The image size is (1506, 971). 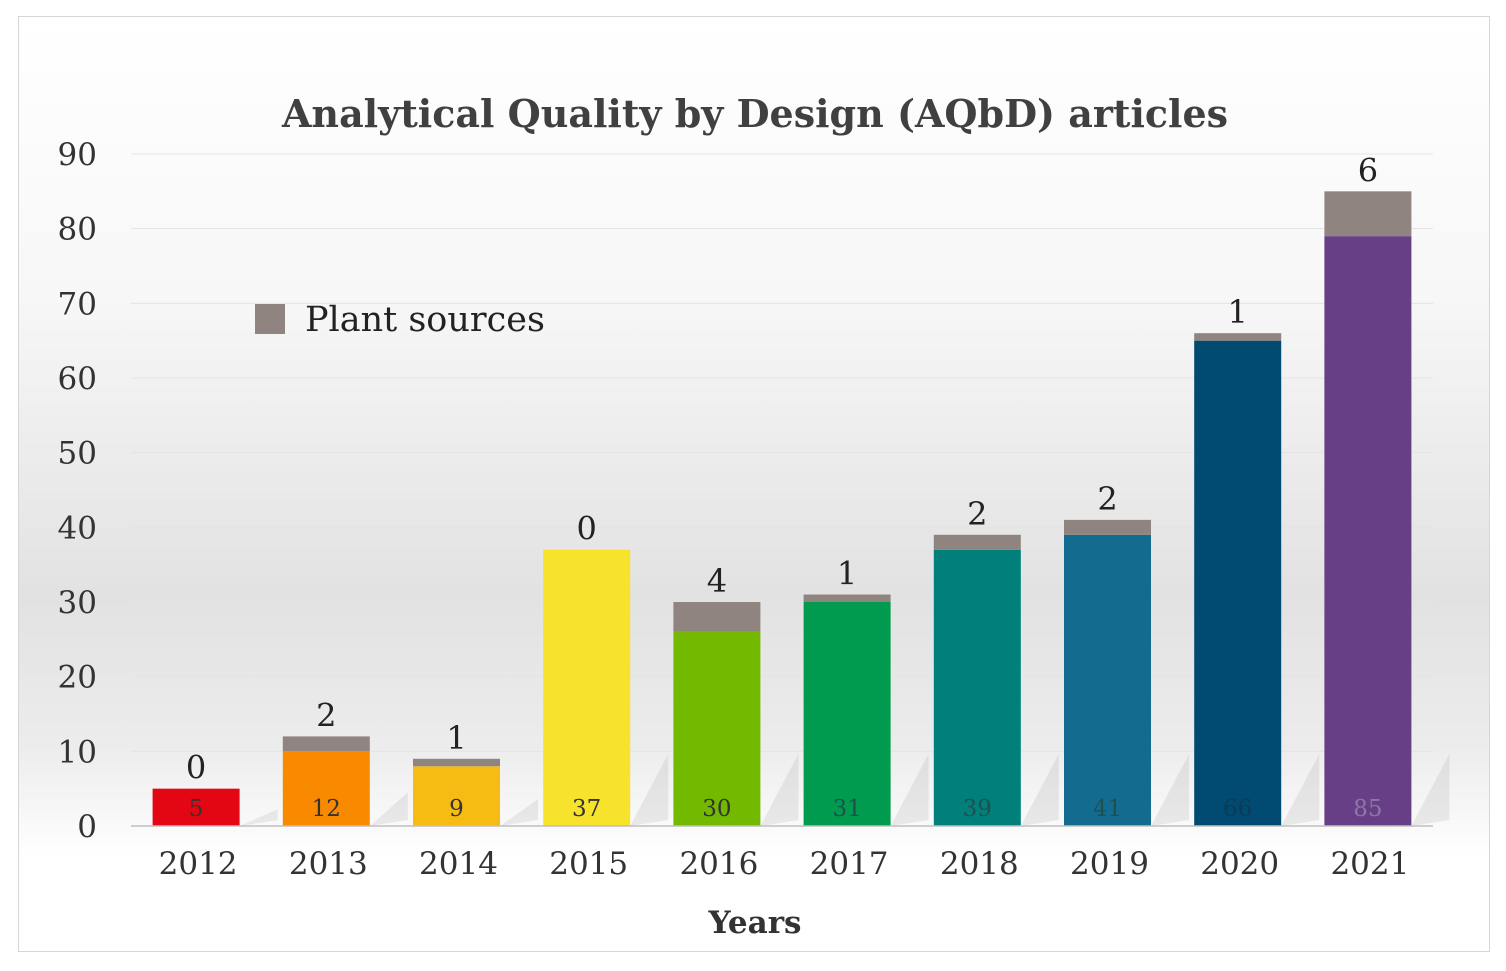 I want to click on bar-shadow-2021, so click(x=1430, y=790).